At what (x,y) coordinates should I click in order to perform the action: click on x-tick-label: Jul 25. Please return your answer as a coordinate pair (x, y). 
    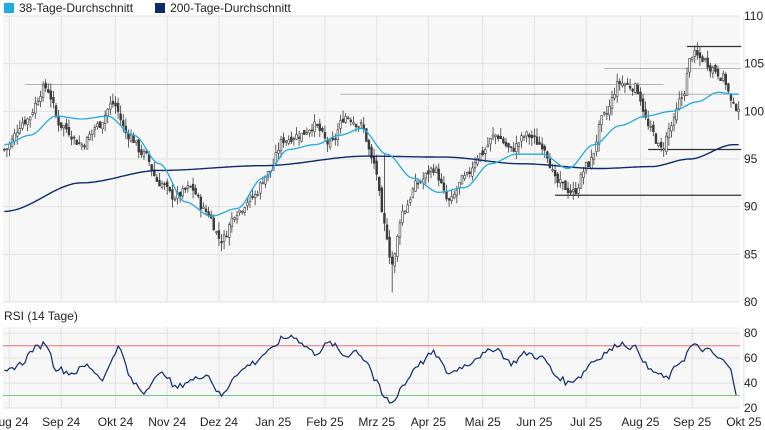
    Looking at the image, I should click on (586, 422).